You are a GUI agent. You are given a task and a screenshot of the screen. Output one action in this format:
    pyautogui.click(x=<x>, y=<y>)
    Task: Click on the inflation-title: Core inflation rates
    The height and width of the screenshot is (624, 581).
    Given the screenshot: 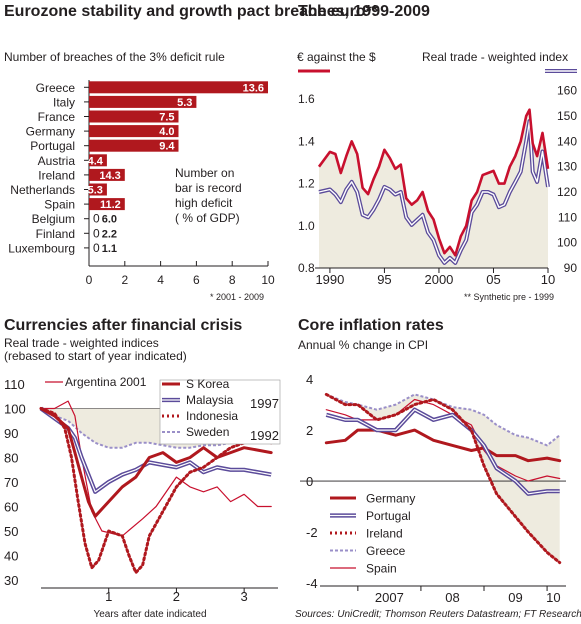 What is the action you would take?
    pyautogui.click(x=371, y=325)
    